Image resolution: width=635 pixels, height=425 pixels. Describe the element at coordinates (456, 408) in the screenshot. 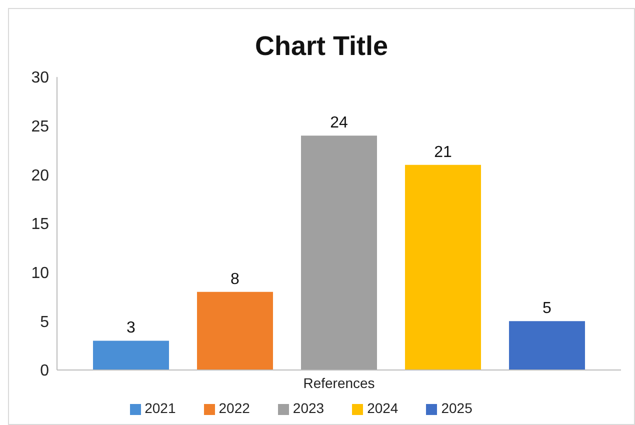

I see `legend-label: 2025` at that location.